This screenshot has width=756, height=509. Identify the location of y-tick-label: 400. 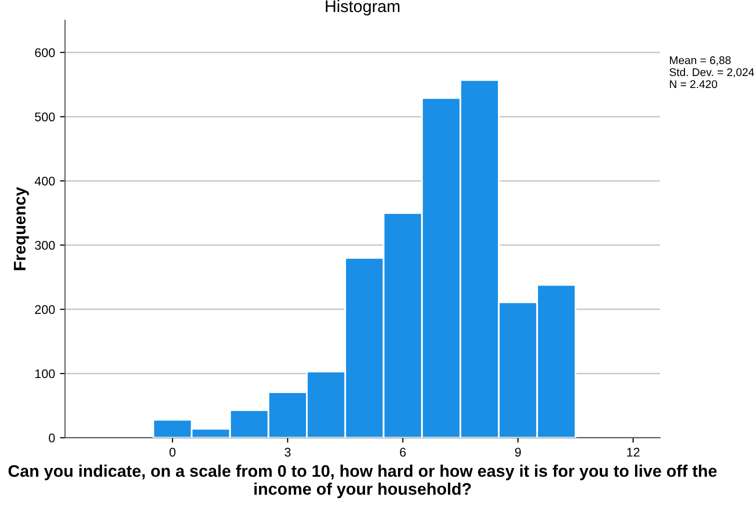
(44, 181).